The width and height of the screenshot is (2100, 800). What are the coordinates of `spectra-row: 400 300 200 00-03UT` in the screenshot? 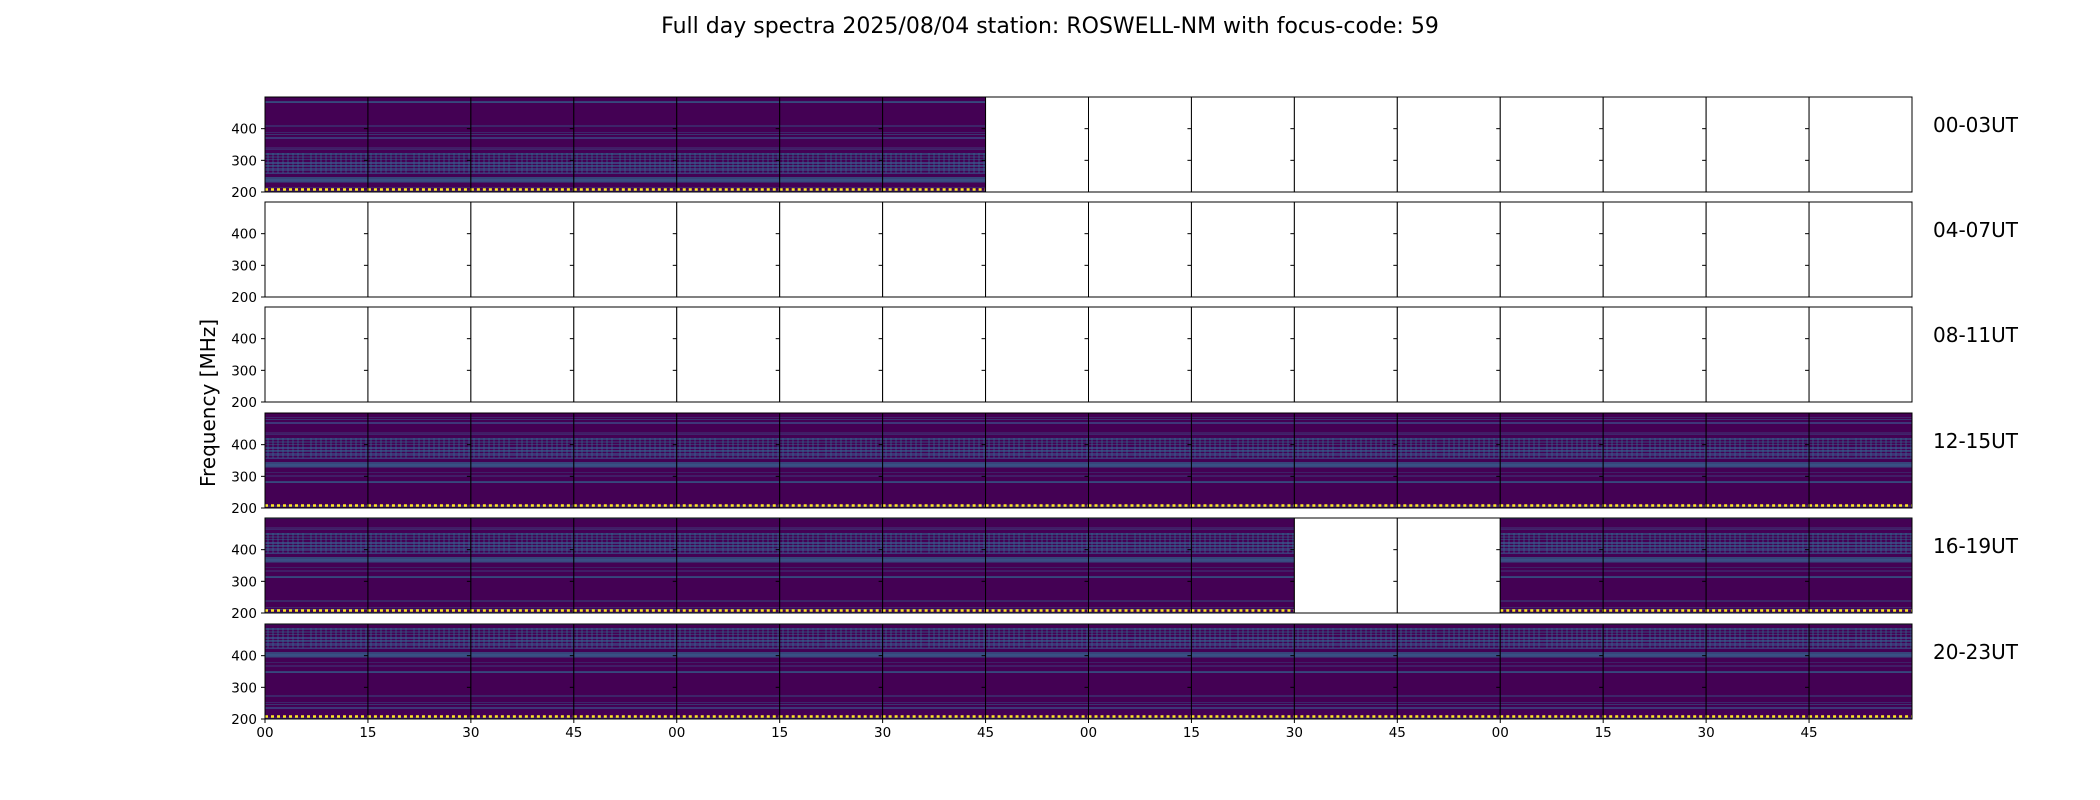 It's located at (1125, 148).